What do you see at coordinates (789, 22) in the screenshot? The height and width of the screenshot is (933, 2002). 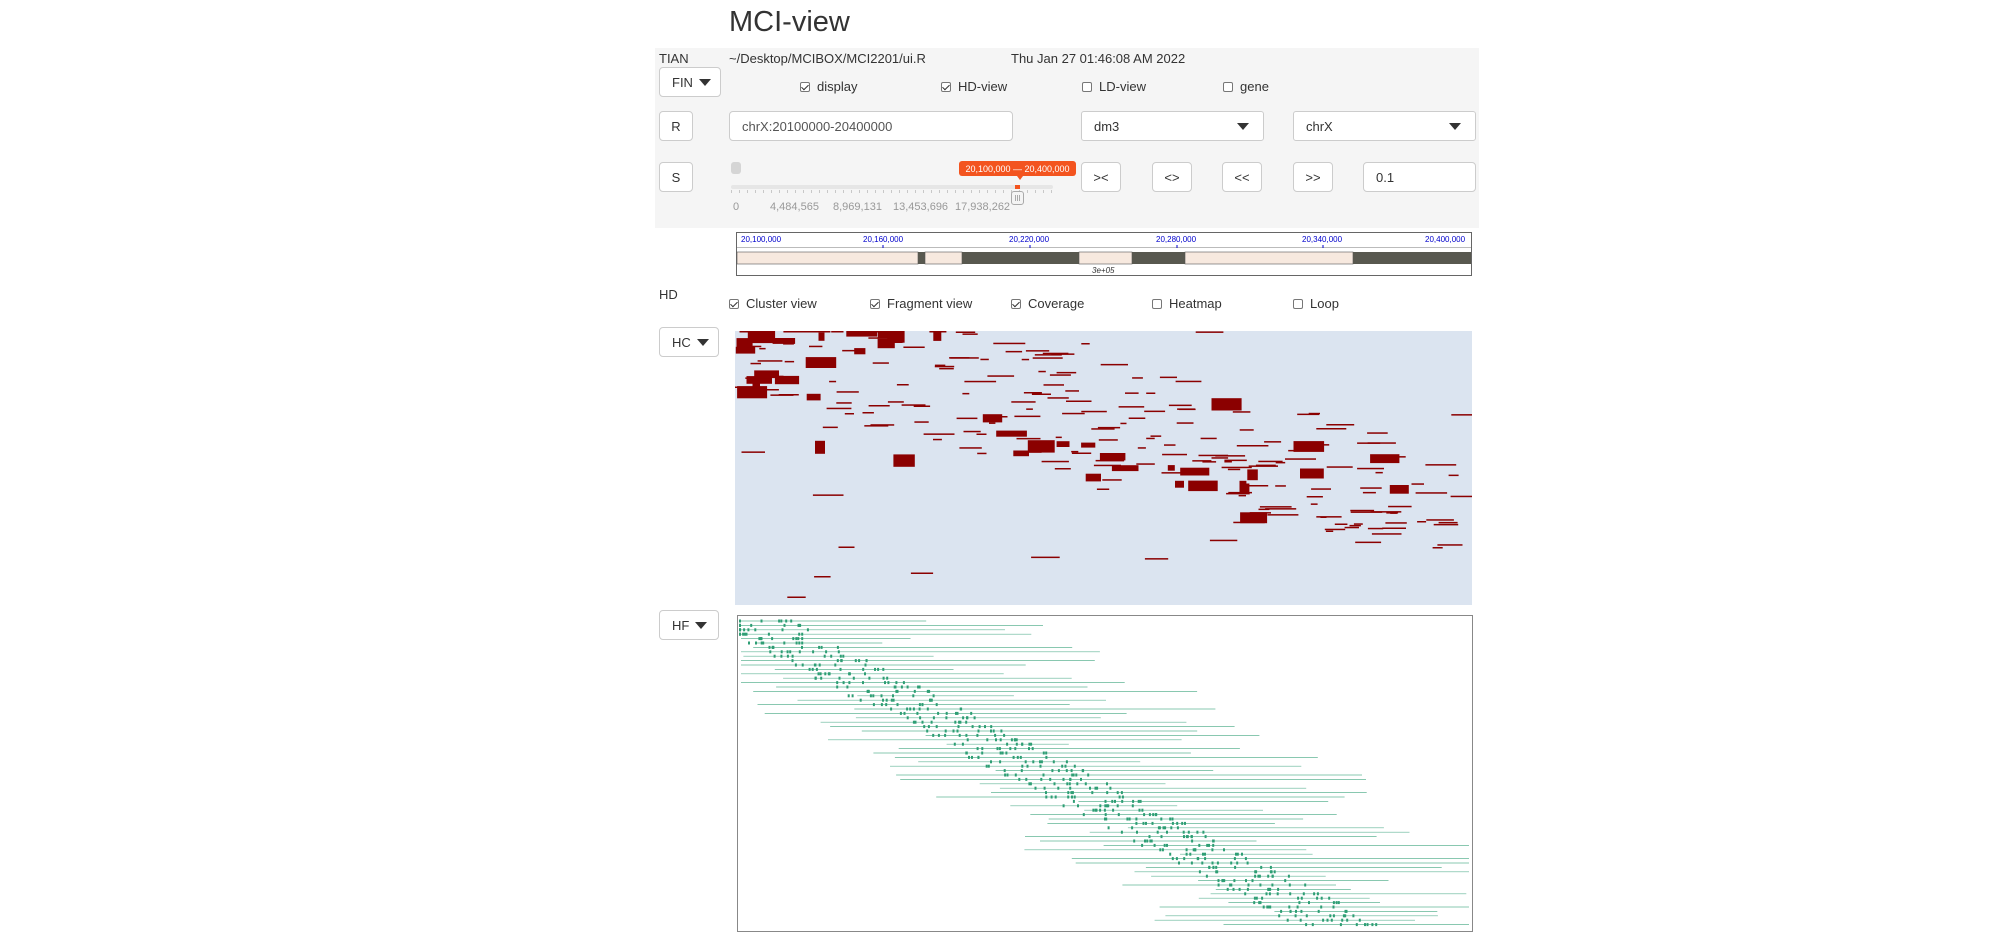 I see `app-title: MCI-view` at bounding box center [789, 22].